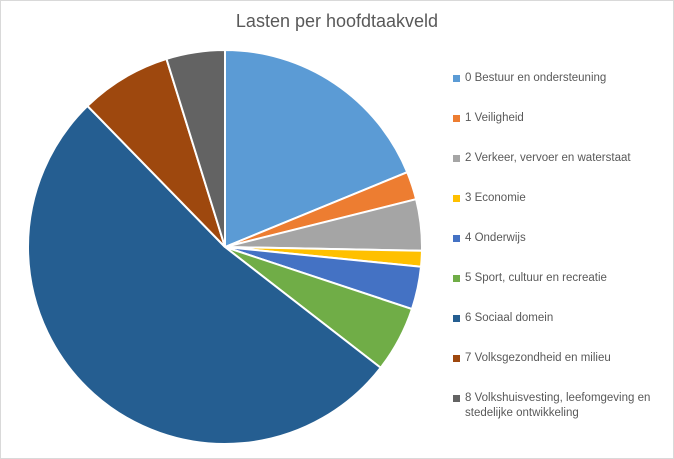 The image size is (674, 459). I want to click on legend-item: 4 Onderwijs, so click(560, 238).